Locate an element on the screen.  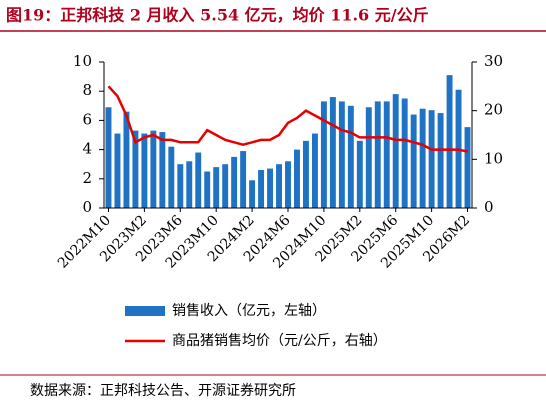
legend-swatch is located at coordinates (145, 311).